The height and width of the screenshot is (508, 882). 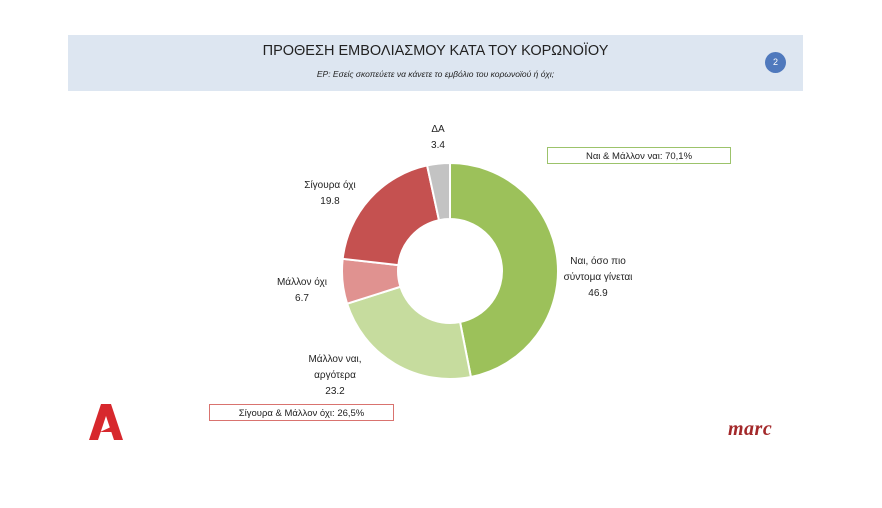 I want to click on label-dk: ΔΑ 3.4, so click(x=438, y=138).